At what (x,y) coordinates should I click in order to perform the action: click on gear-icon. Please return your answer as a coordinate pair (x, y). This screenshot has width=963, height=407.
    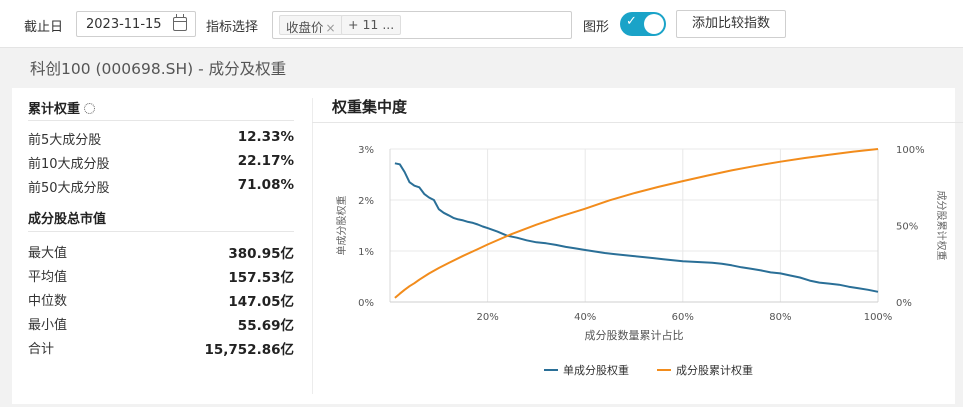
    Looking at the image, I should click on (90, 108).